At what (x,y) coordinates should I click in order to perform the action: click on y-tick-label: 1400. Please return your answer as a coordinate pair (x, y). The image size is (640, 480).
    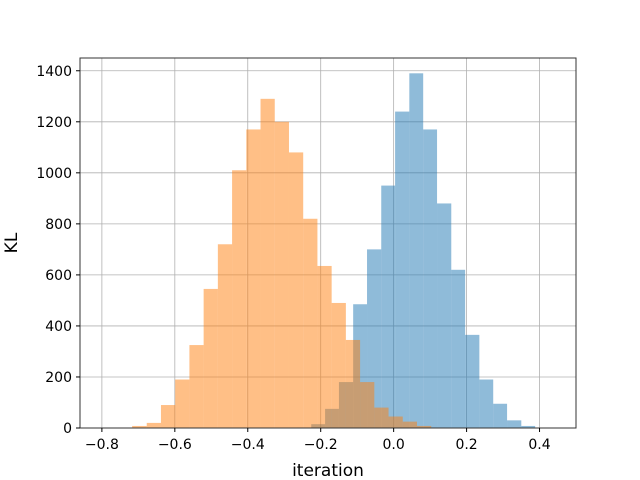
    Looking at the image, I should click on (54, 72).